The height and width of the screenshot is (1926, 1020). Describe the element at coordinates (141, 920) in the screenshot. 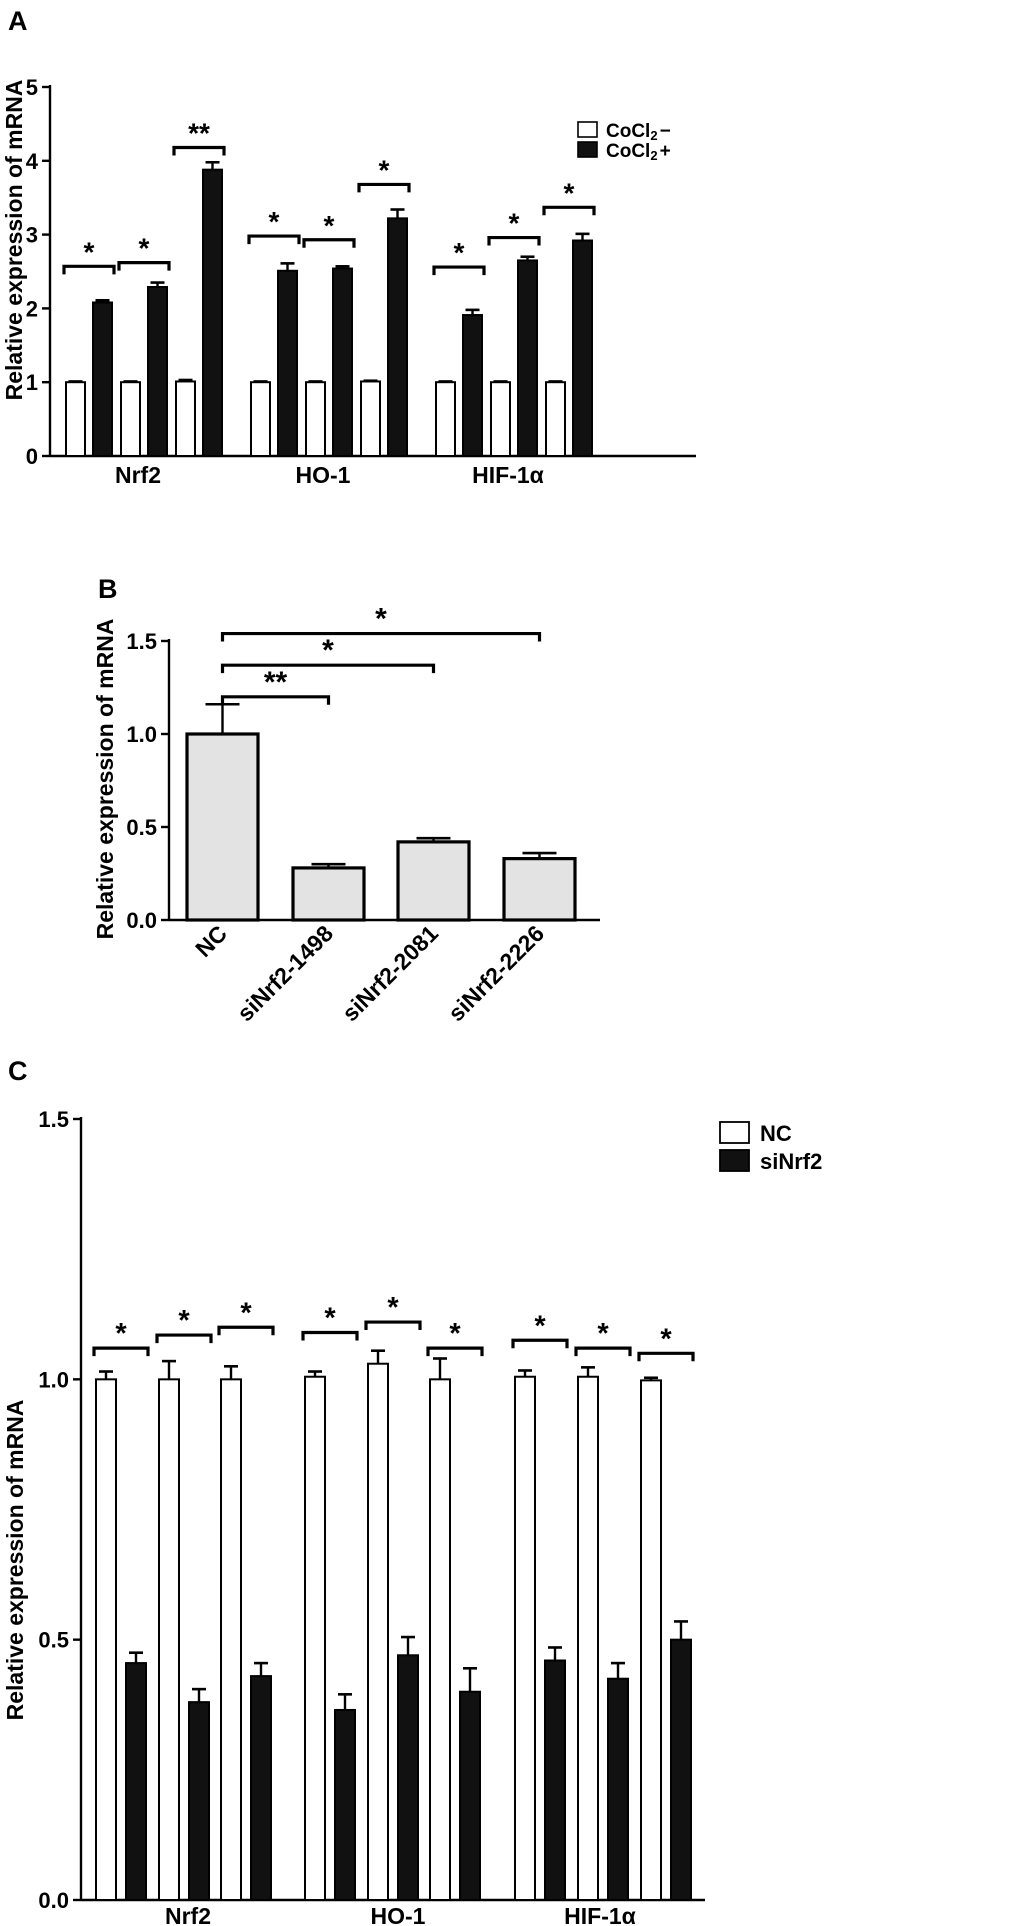

I see `y-tick-label: 0.0` at that location.